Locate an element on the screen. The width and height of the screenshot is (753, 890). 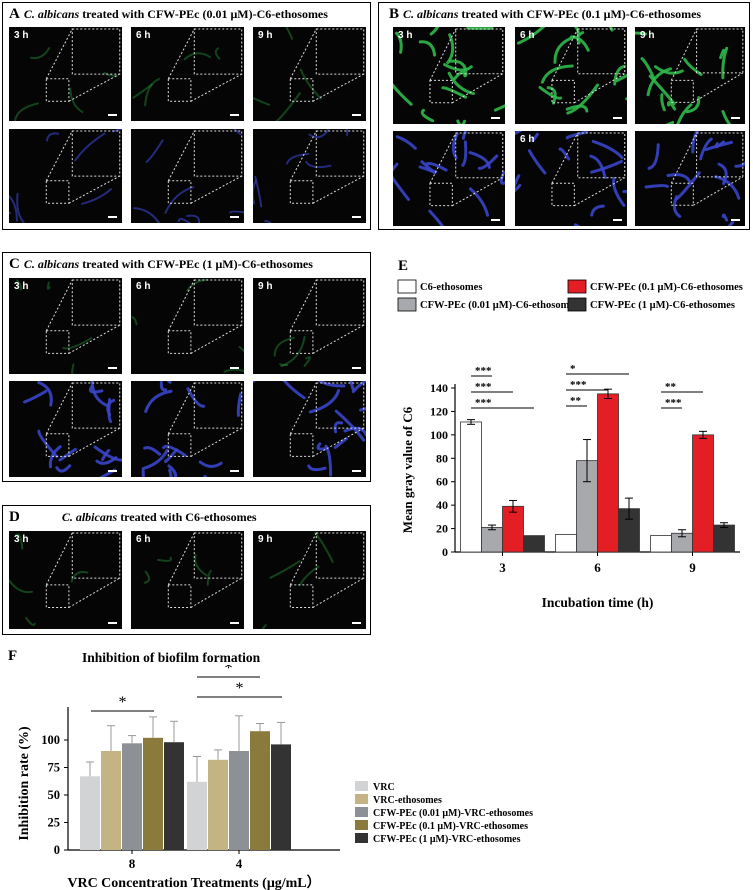
x-tick-label: 9 is located at coordinates (692, 567).